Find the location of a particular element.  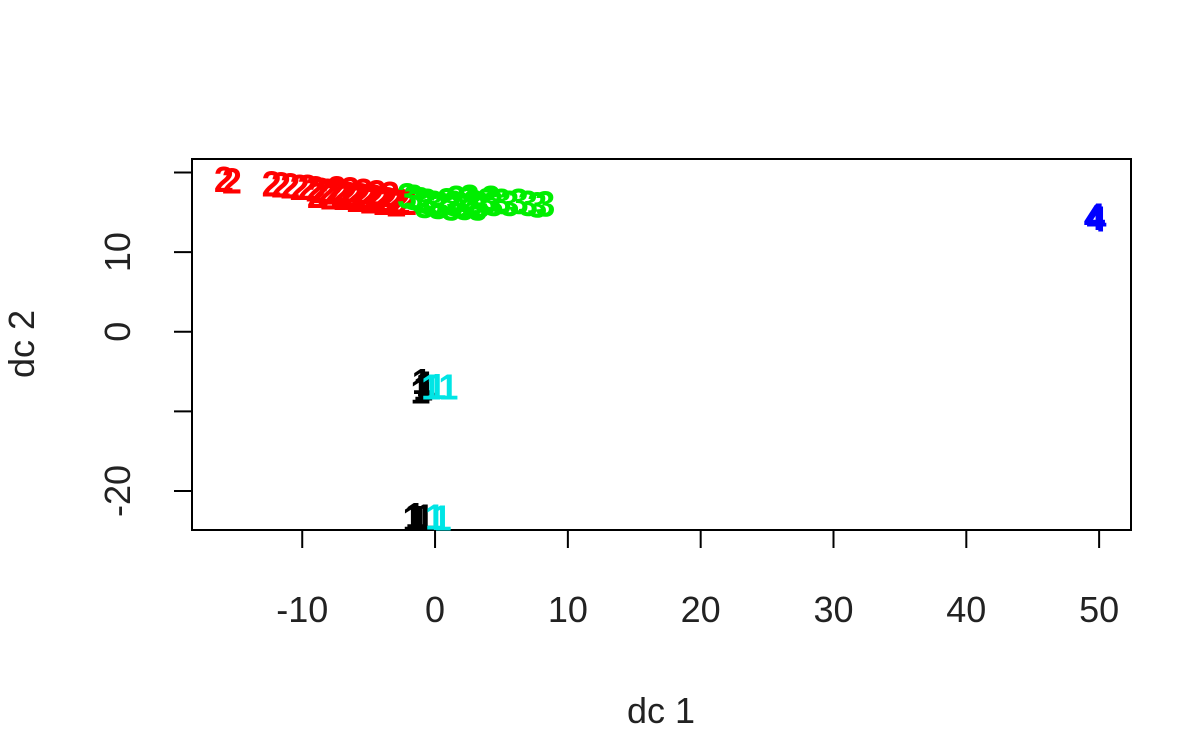

x-tick-label: 20 is located at coordinates (701, 609).